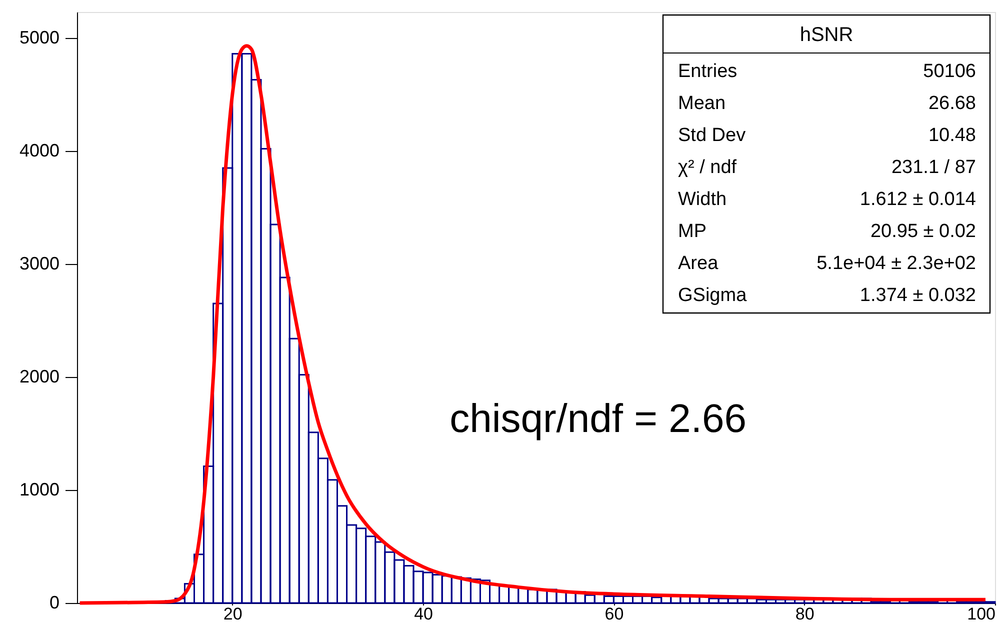  What do you see at coordinates (232, 614) in the screenshot?
I see `x-tick-label: 20` at bounding box center [232, 614].